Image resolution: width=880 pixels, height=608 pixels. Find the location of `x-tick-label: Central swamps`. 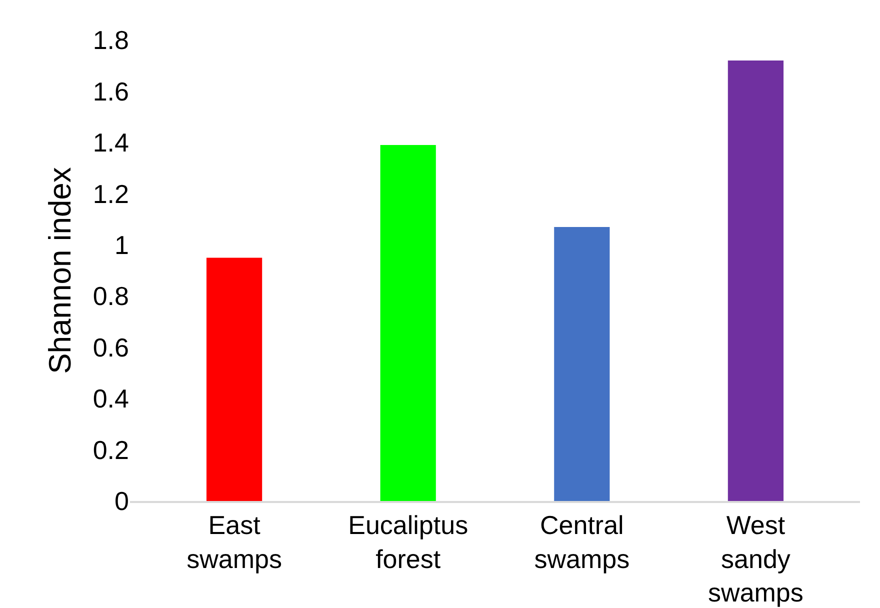

x-tick-label: Central swamps is located at coordinates (582, 542).